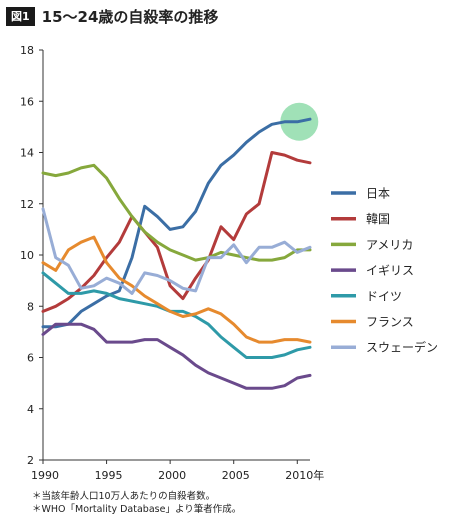  What do you see at coordinates (109, 475) in the screenshot?
I see `x-tick-label: 1995` at bounding box center [109, 475].